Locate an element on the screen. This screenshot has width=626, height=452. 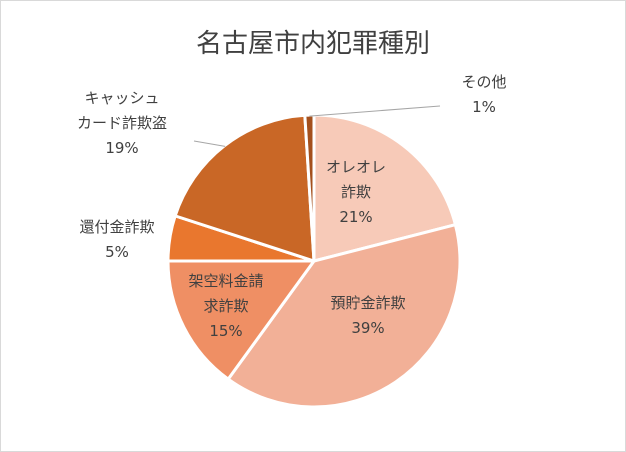
slice-label: 架空料金請求詐欺 15% is located at coordinates (225, 306).